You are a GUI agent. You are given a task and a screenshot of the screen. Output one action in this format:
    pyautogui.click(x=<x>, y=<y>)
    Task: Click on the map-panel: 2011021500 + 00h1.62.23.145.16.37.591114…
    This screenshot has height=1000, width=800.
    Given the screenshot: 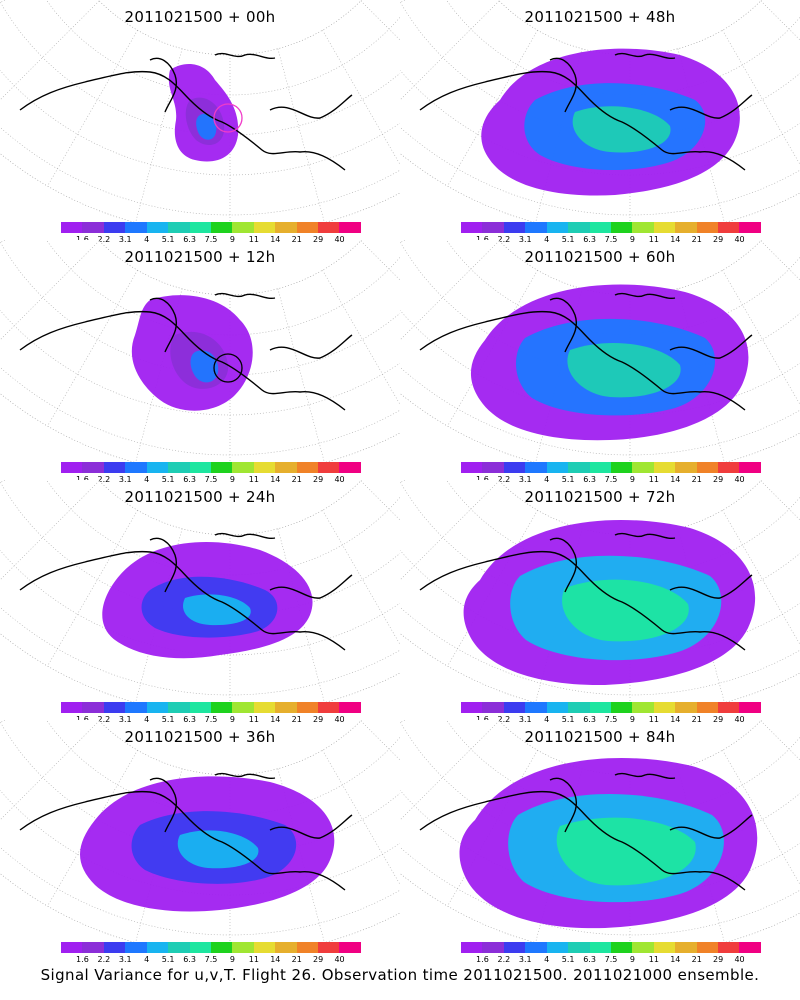 What is the action you would take?
    pyautogui.click(x=200, y=122)
    